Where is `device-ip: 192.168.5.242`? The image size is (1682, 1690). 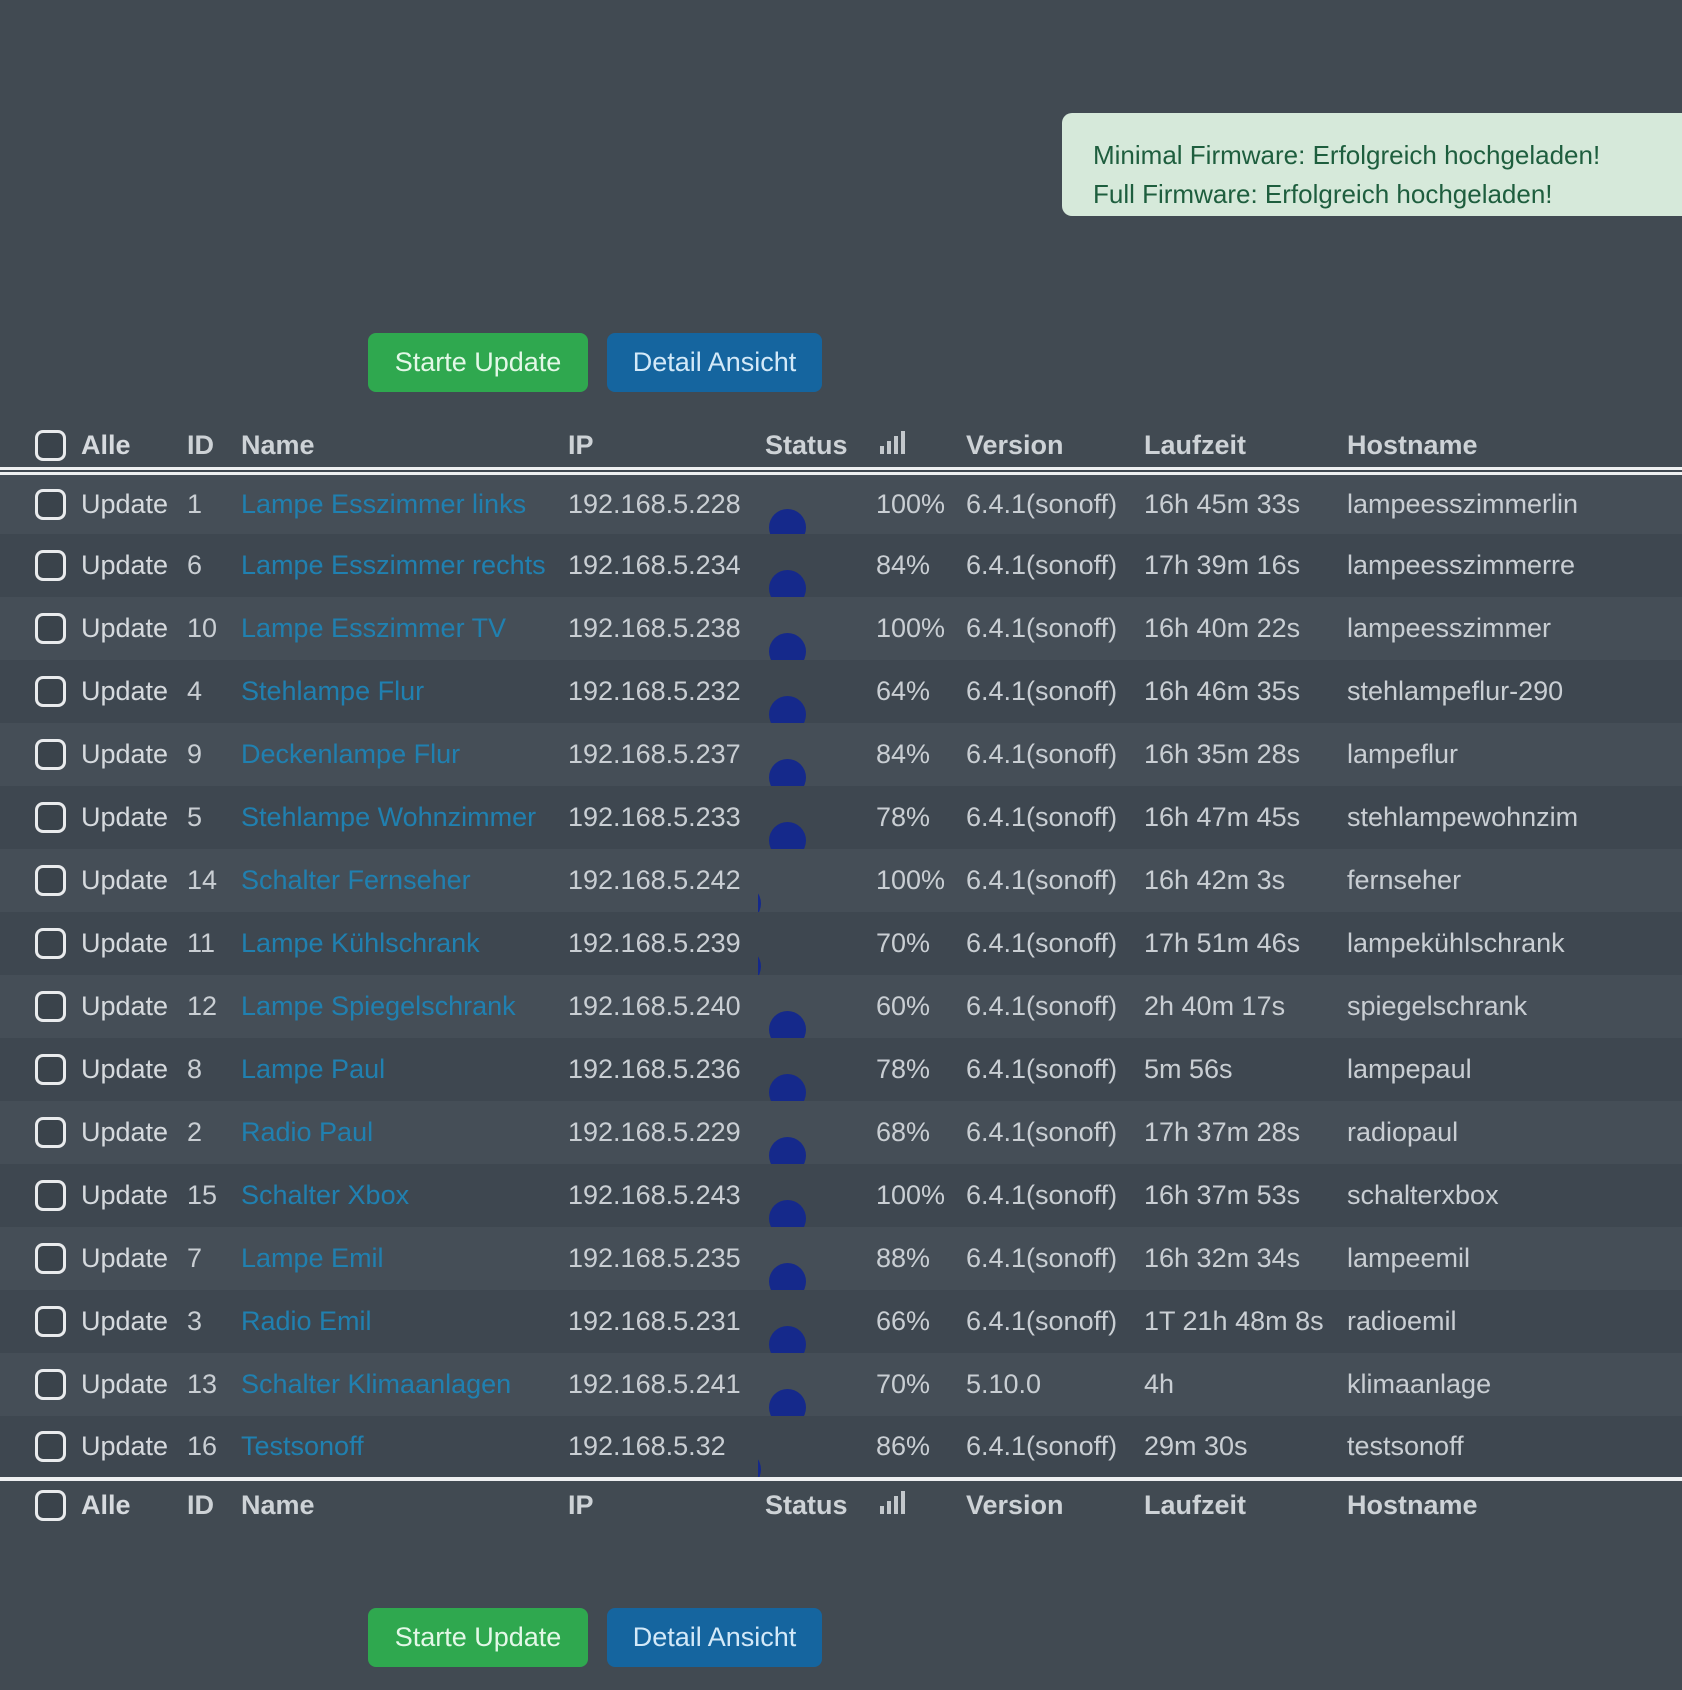
device-ip: 192.168.5.242 is located at coordinates (654, 880).